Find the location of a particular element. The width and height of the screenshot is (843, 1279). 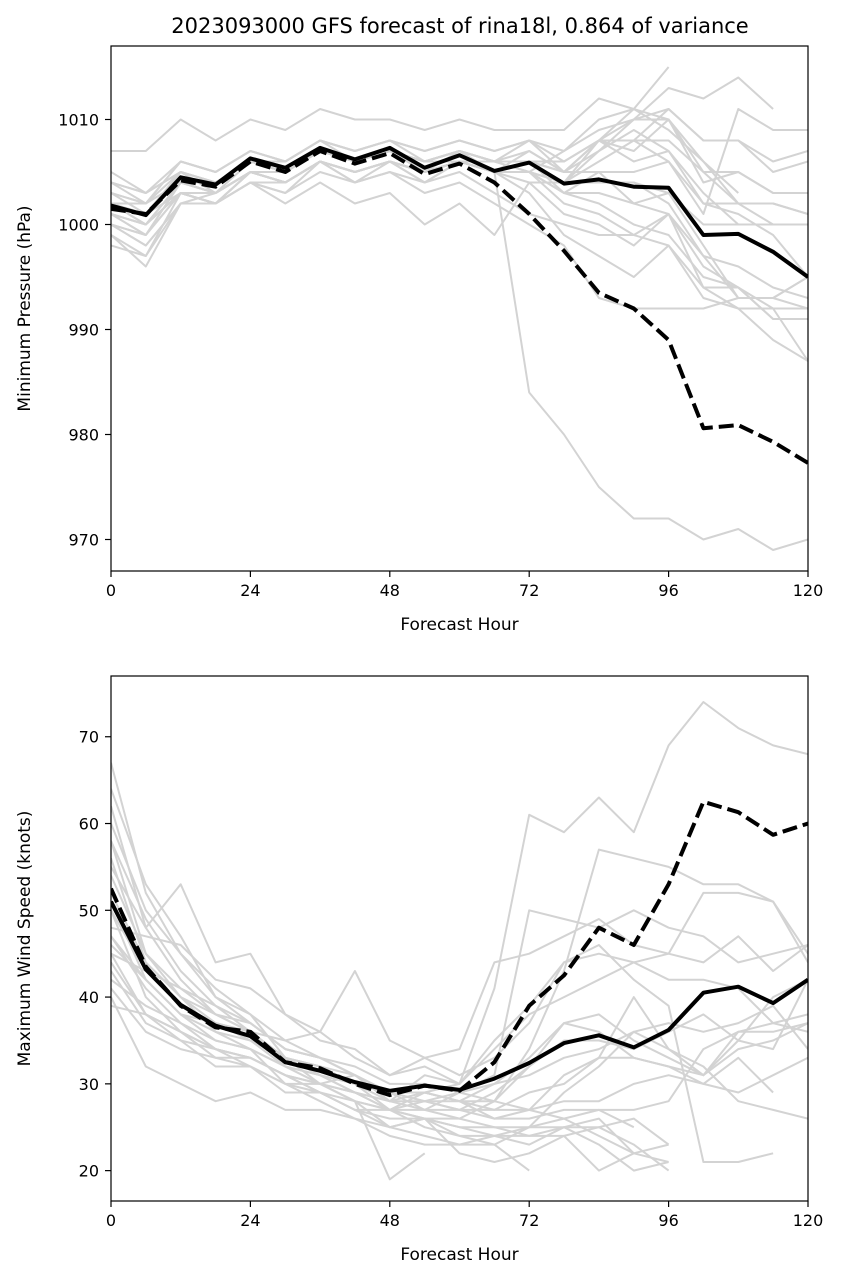

wind-y-axis-label: Maximum Wind Speed (knots) is located at coordinates (25, 939).